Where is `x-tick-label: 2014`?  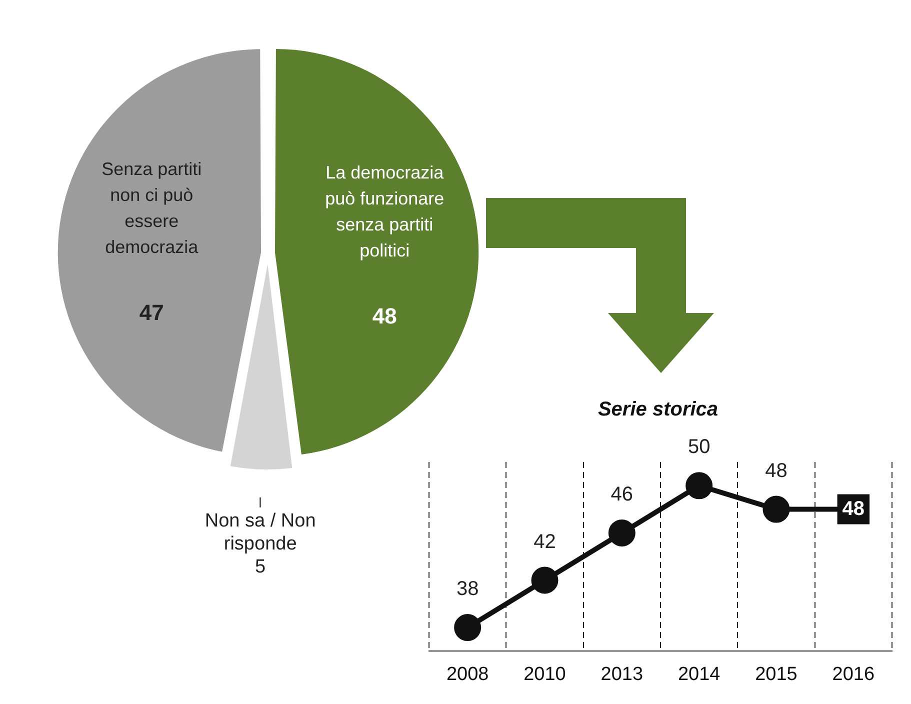 x-tick-label: 2014 is located at coordinates (699, 674).